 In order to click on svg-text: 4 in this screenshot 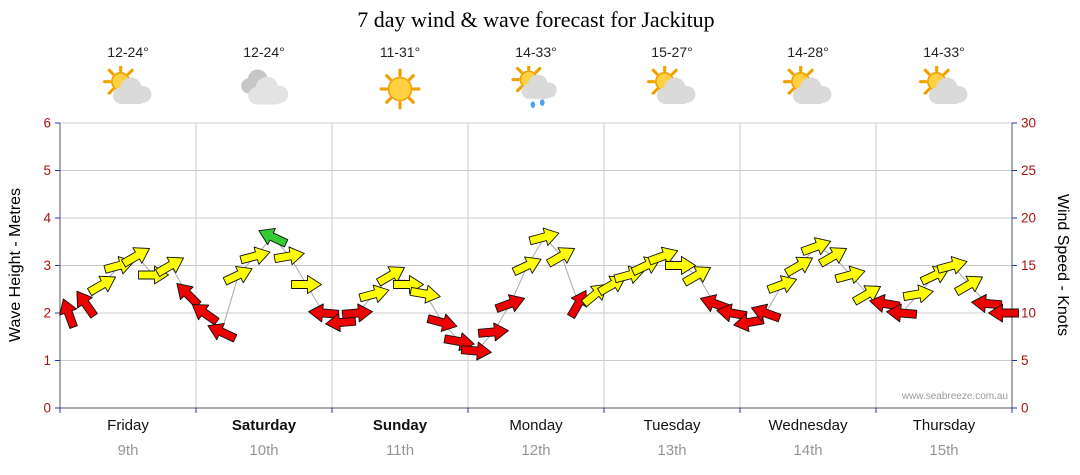, I will do `click(47, 218)`.